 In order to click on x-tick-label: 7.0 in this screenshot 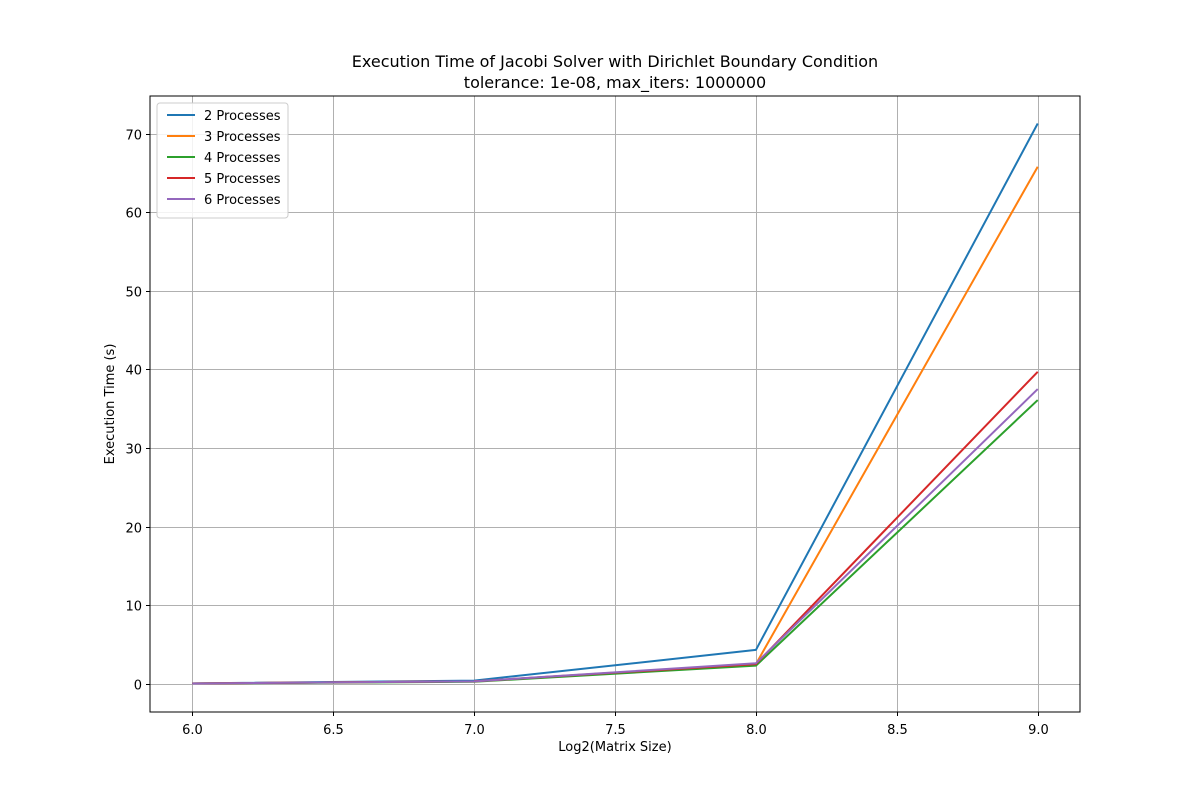, I will do `click(474, 730)`.